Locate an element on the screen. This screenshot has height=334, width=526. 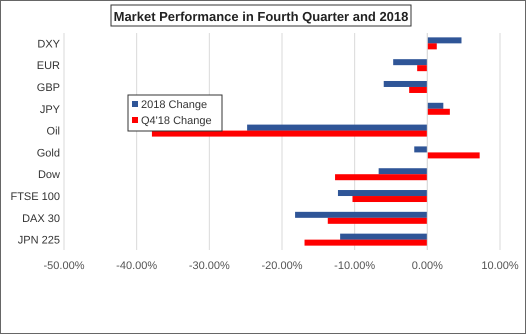
y-tick-label: DAX 30 is located at coordinates (41, 218).